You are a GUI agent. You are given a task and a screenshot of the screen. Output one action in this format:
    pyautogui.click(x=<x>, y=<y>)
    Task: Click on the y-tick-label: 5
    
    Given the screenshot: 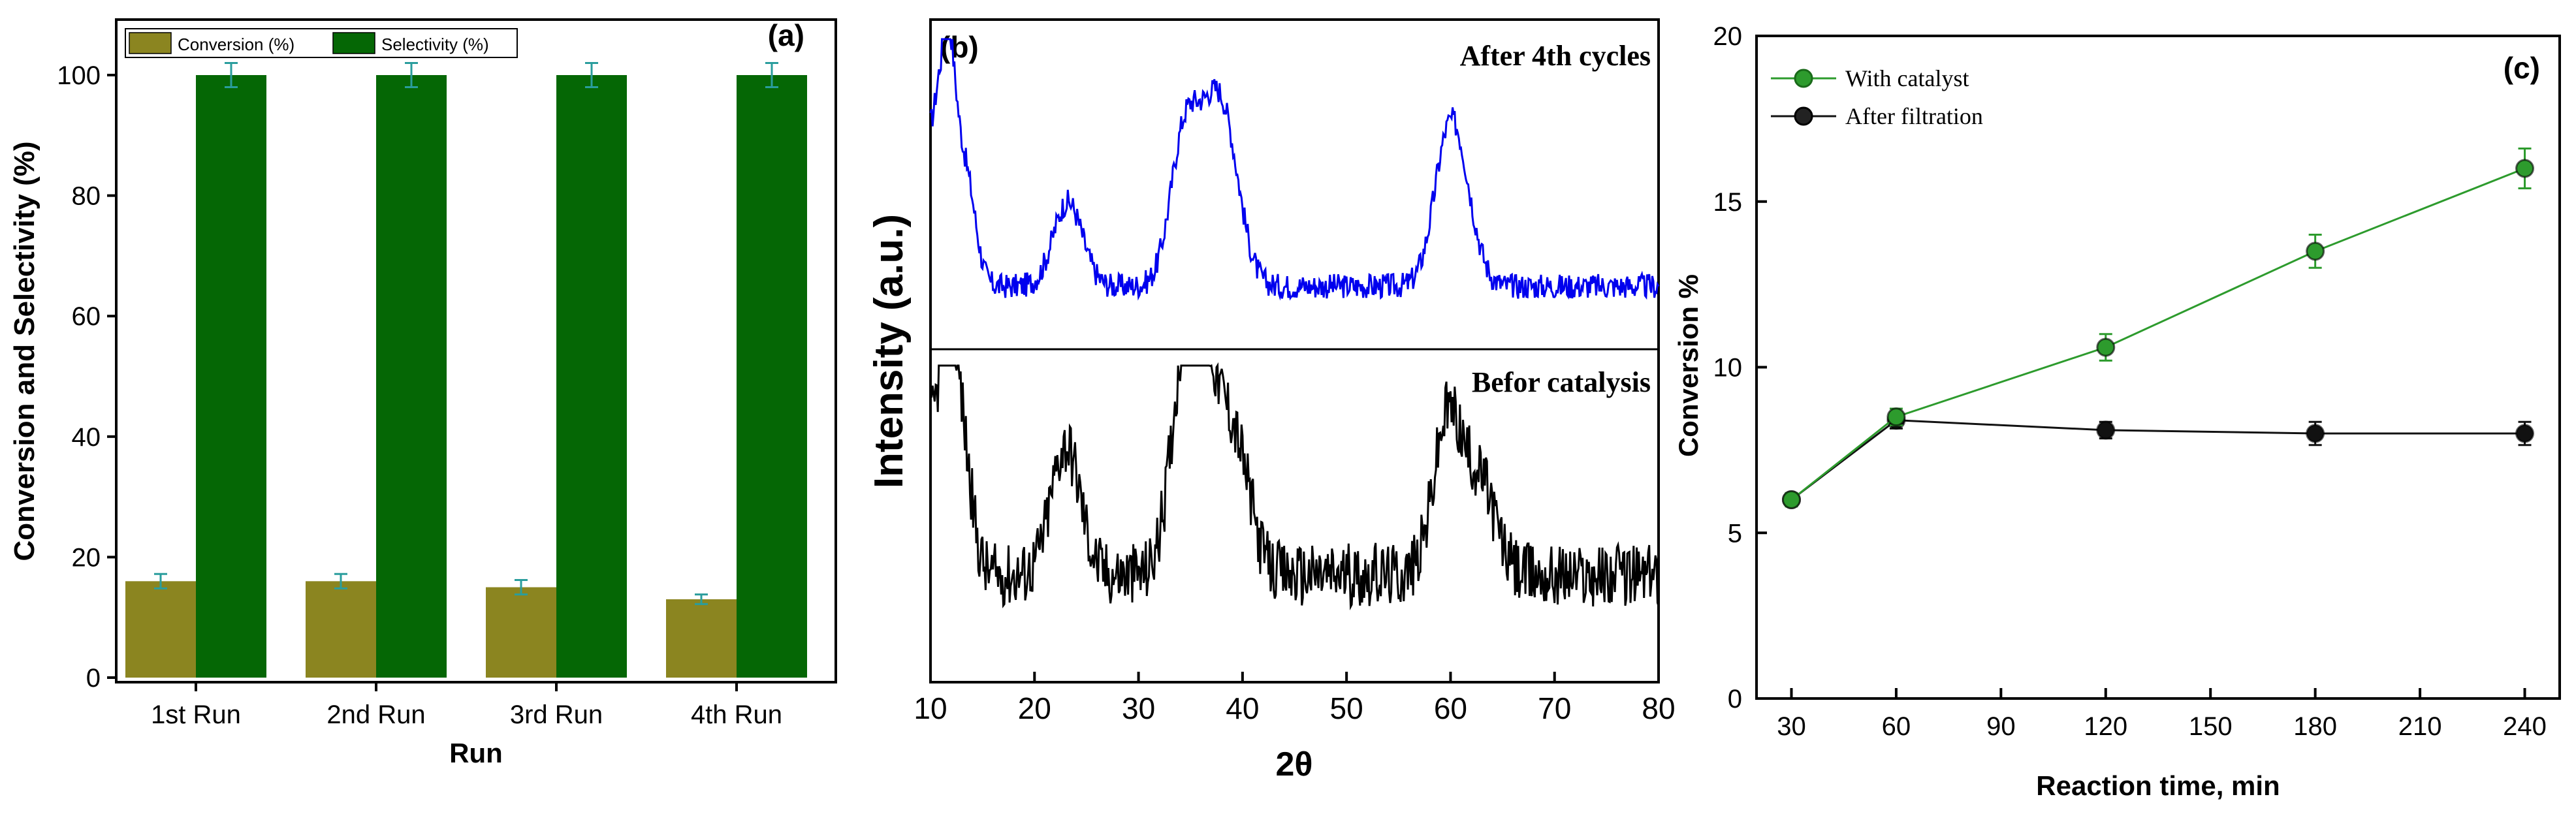 What is the action you would take?
    pyautogui.click(x=1735, y=534)
    